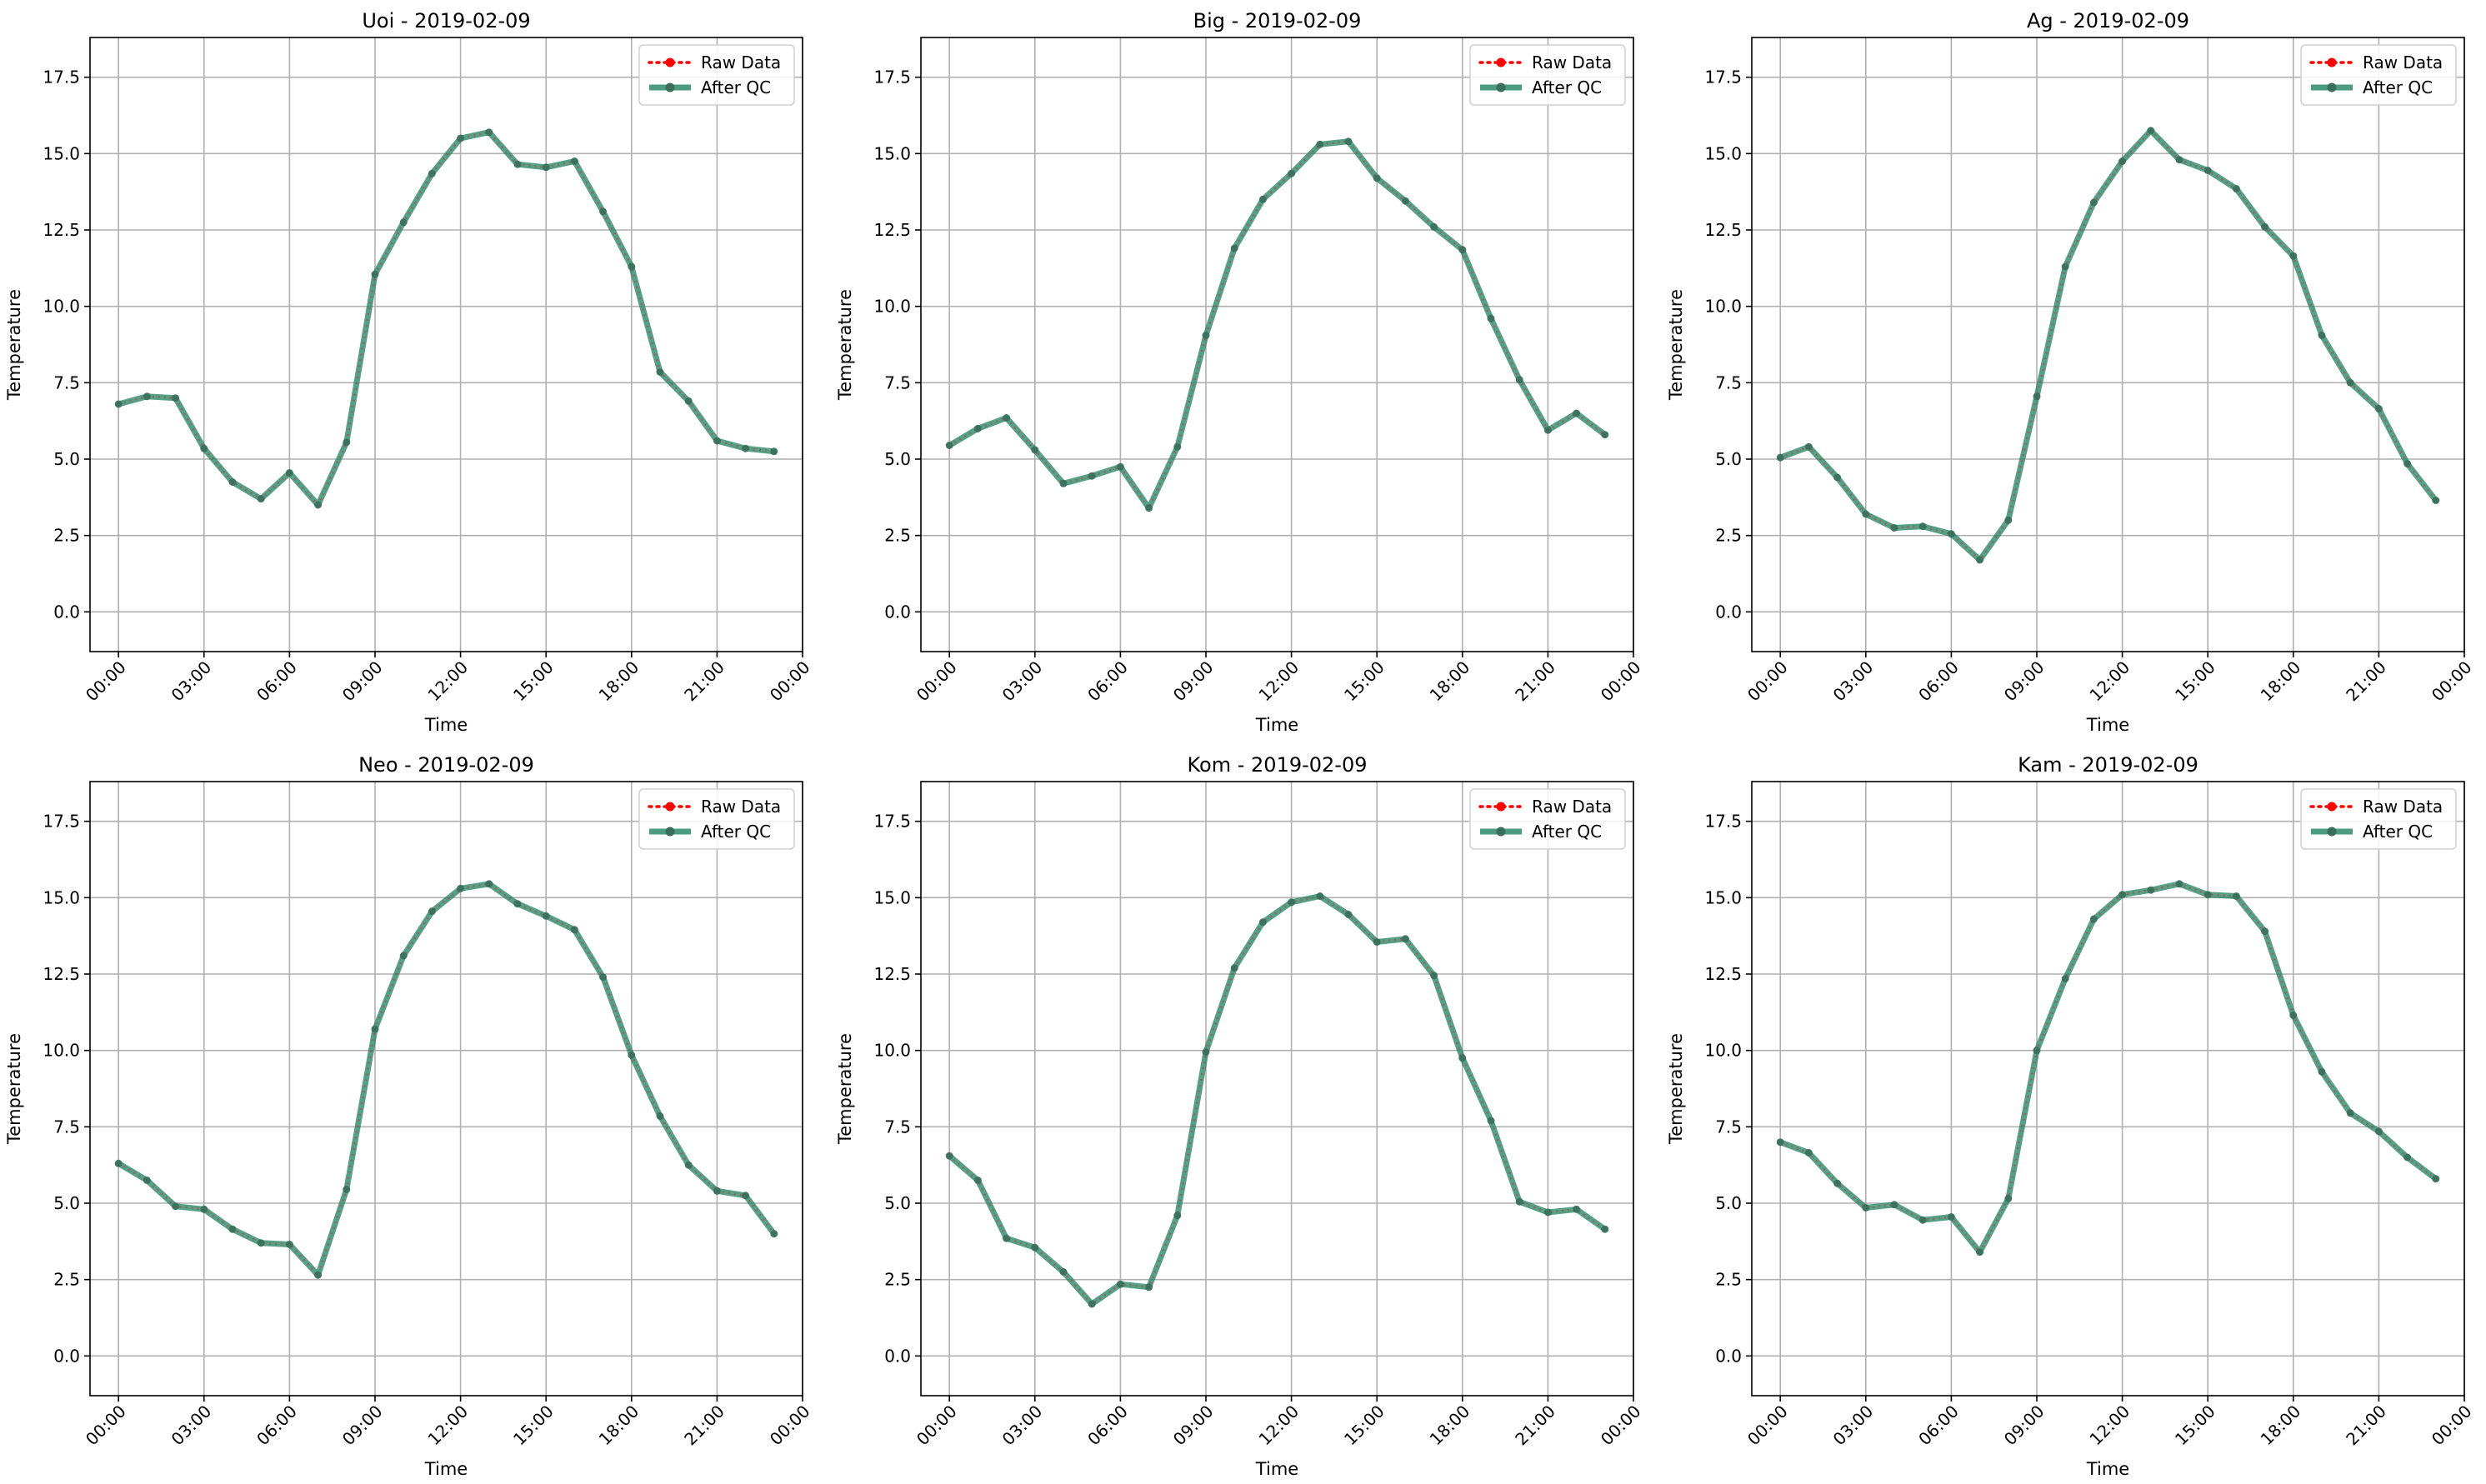 Image resolution: width=2486 pixels, height=1484 pixels. Describe the element at coordinates (716, 75) in the screenshot. I see `legend: Raw Data After QC` at that location.